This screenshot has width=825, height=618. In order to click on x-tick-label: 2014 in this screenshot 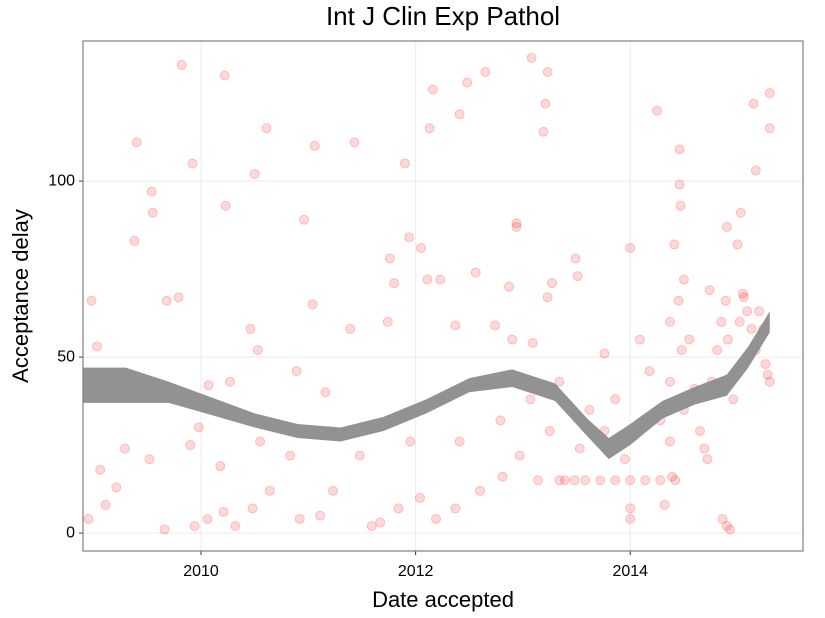, I will do `click(630, 571)`.